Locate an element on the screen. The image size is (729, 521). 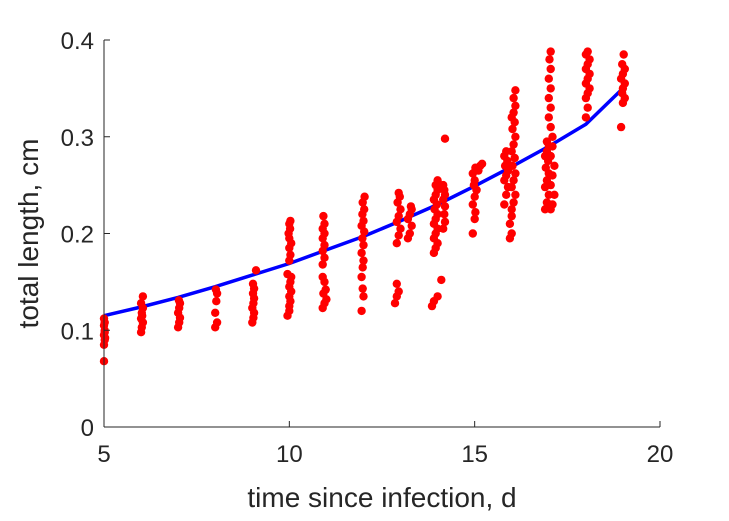
x-tick-label: 10 is located at coordinates (289, 454).